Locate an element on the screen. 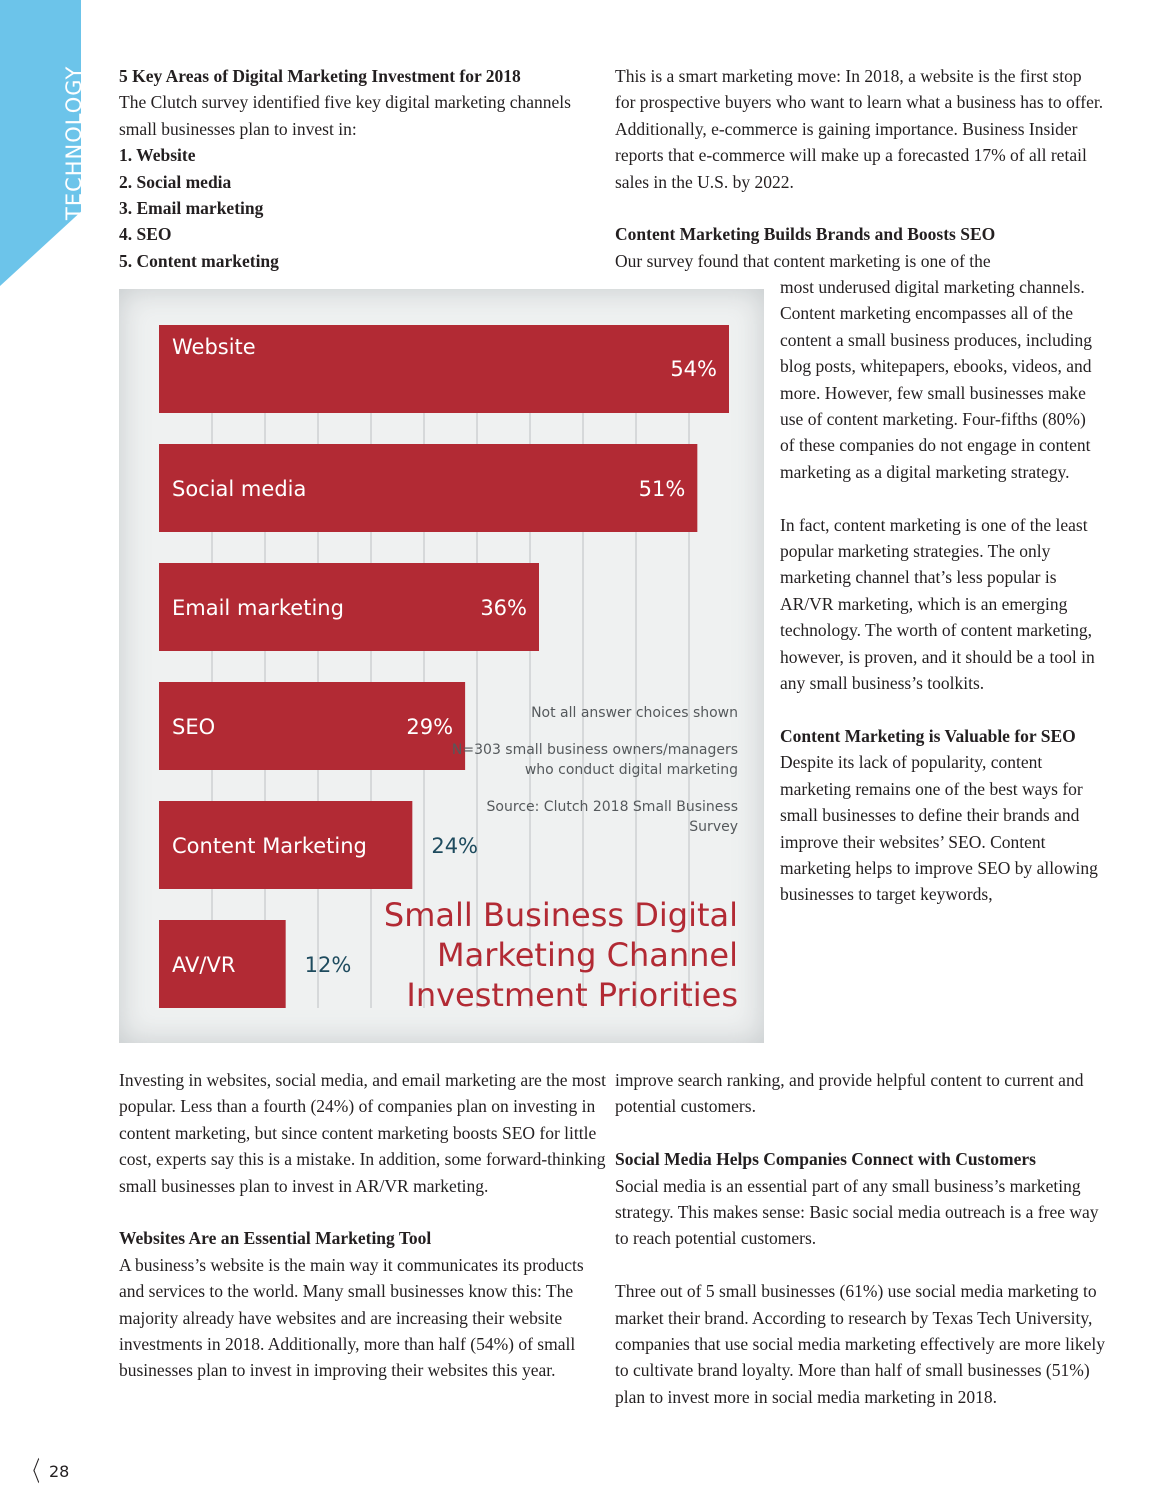 The width and height of the screenshot is (1156, 1496). list-item: 4. SEO is located at coordinates (145, 234).